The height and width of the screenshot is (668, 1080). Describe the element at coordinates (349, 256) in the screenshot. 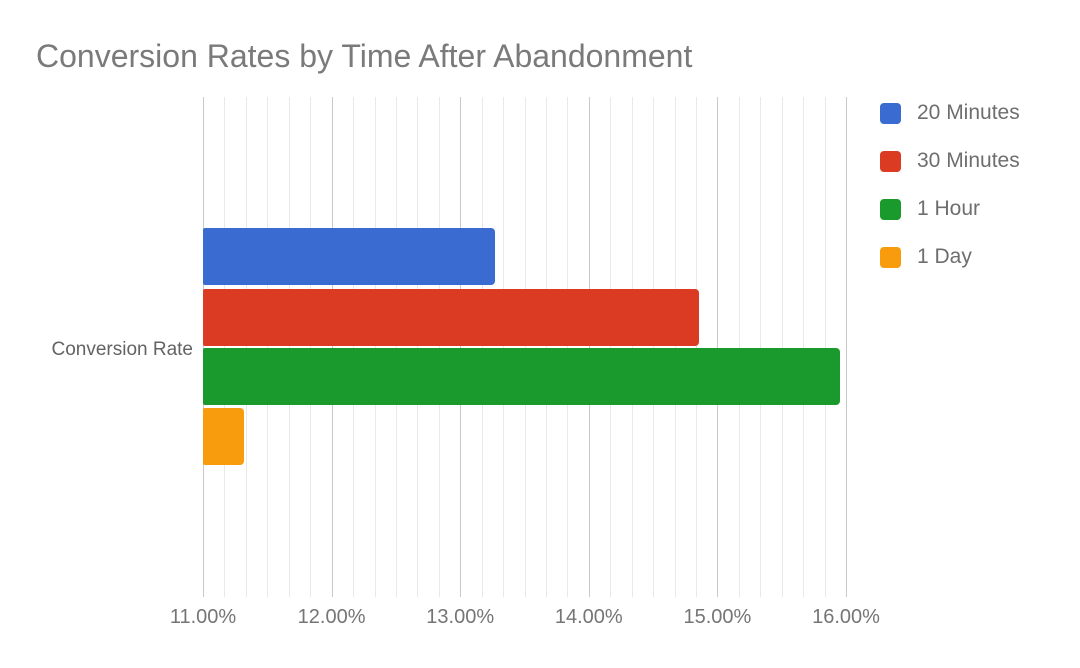

I see `bar-20-minutes` at that location.